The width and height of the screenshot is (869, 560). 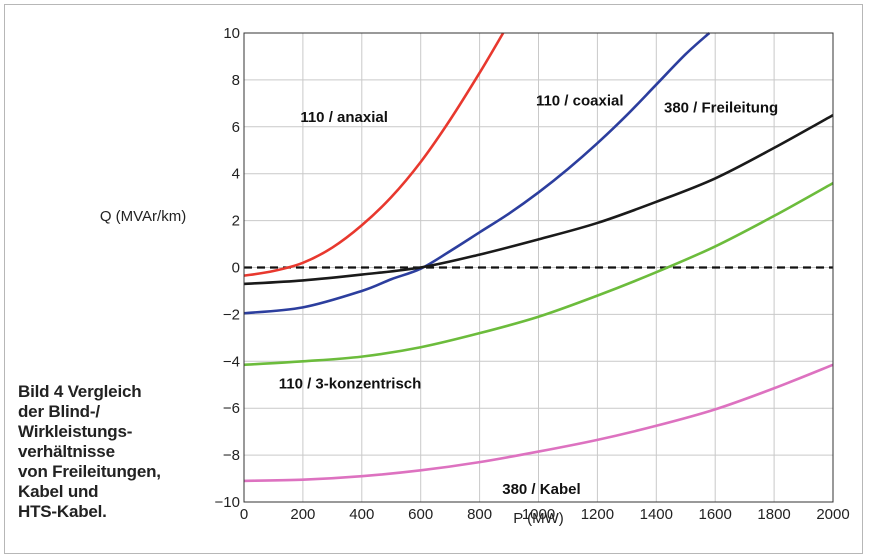 I want to click on caption-line: verhältnisse, so click(x=66, y=451).